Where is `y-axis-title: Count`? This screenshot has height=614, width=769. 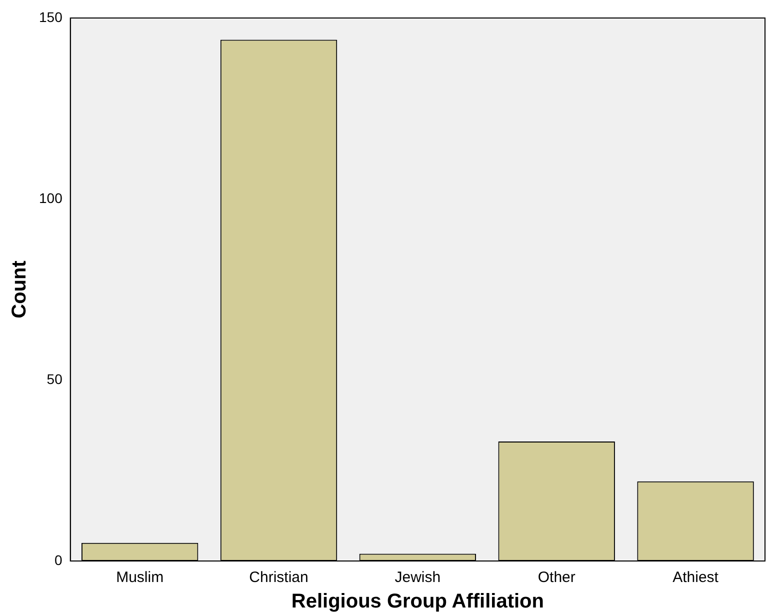
y-axis-title: Count is located at coordinates (19, 289).